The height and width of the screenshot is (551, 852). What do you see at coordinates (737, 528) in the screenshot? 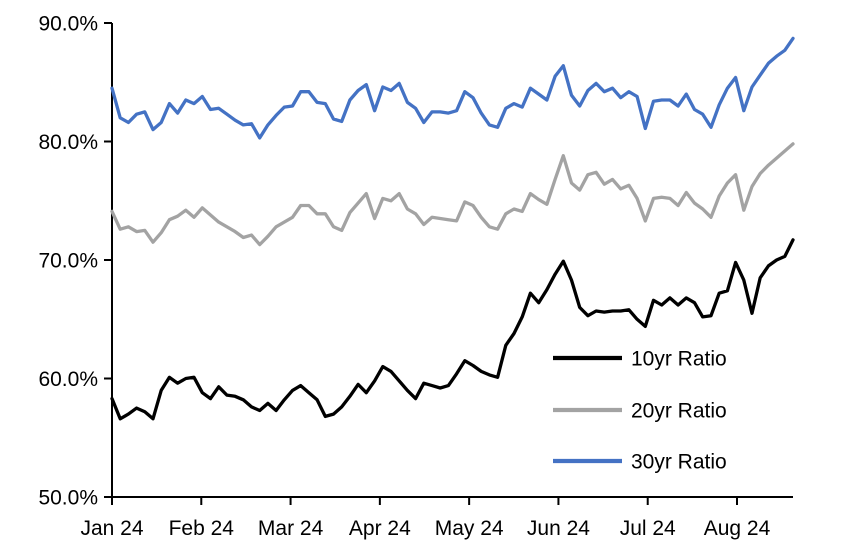
I see `x-tick-label: Aug 24` at bounding box center [737, 528].